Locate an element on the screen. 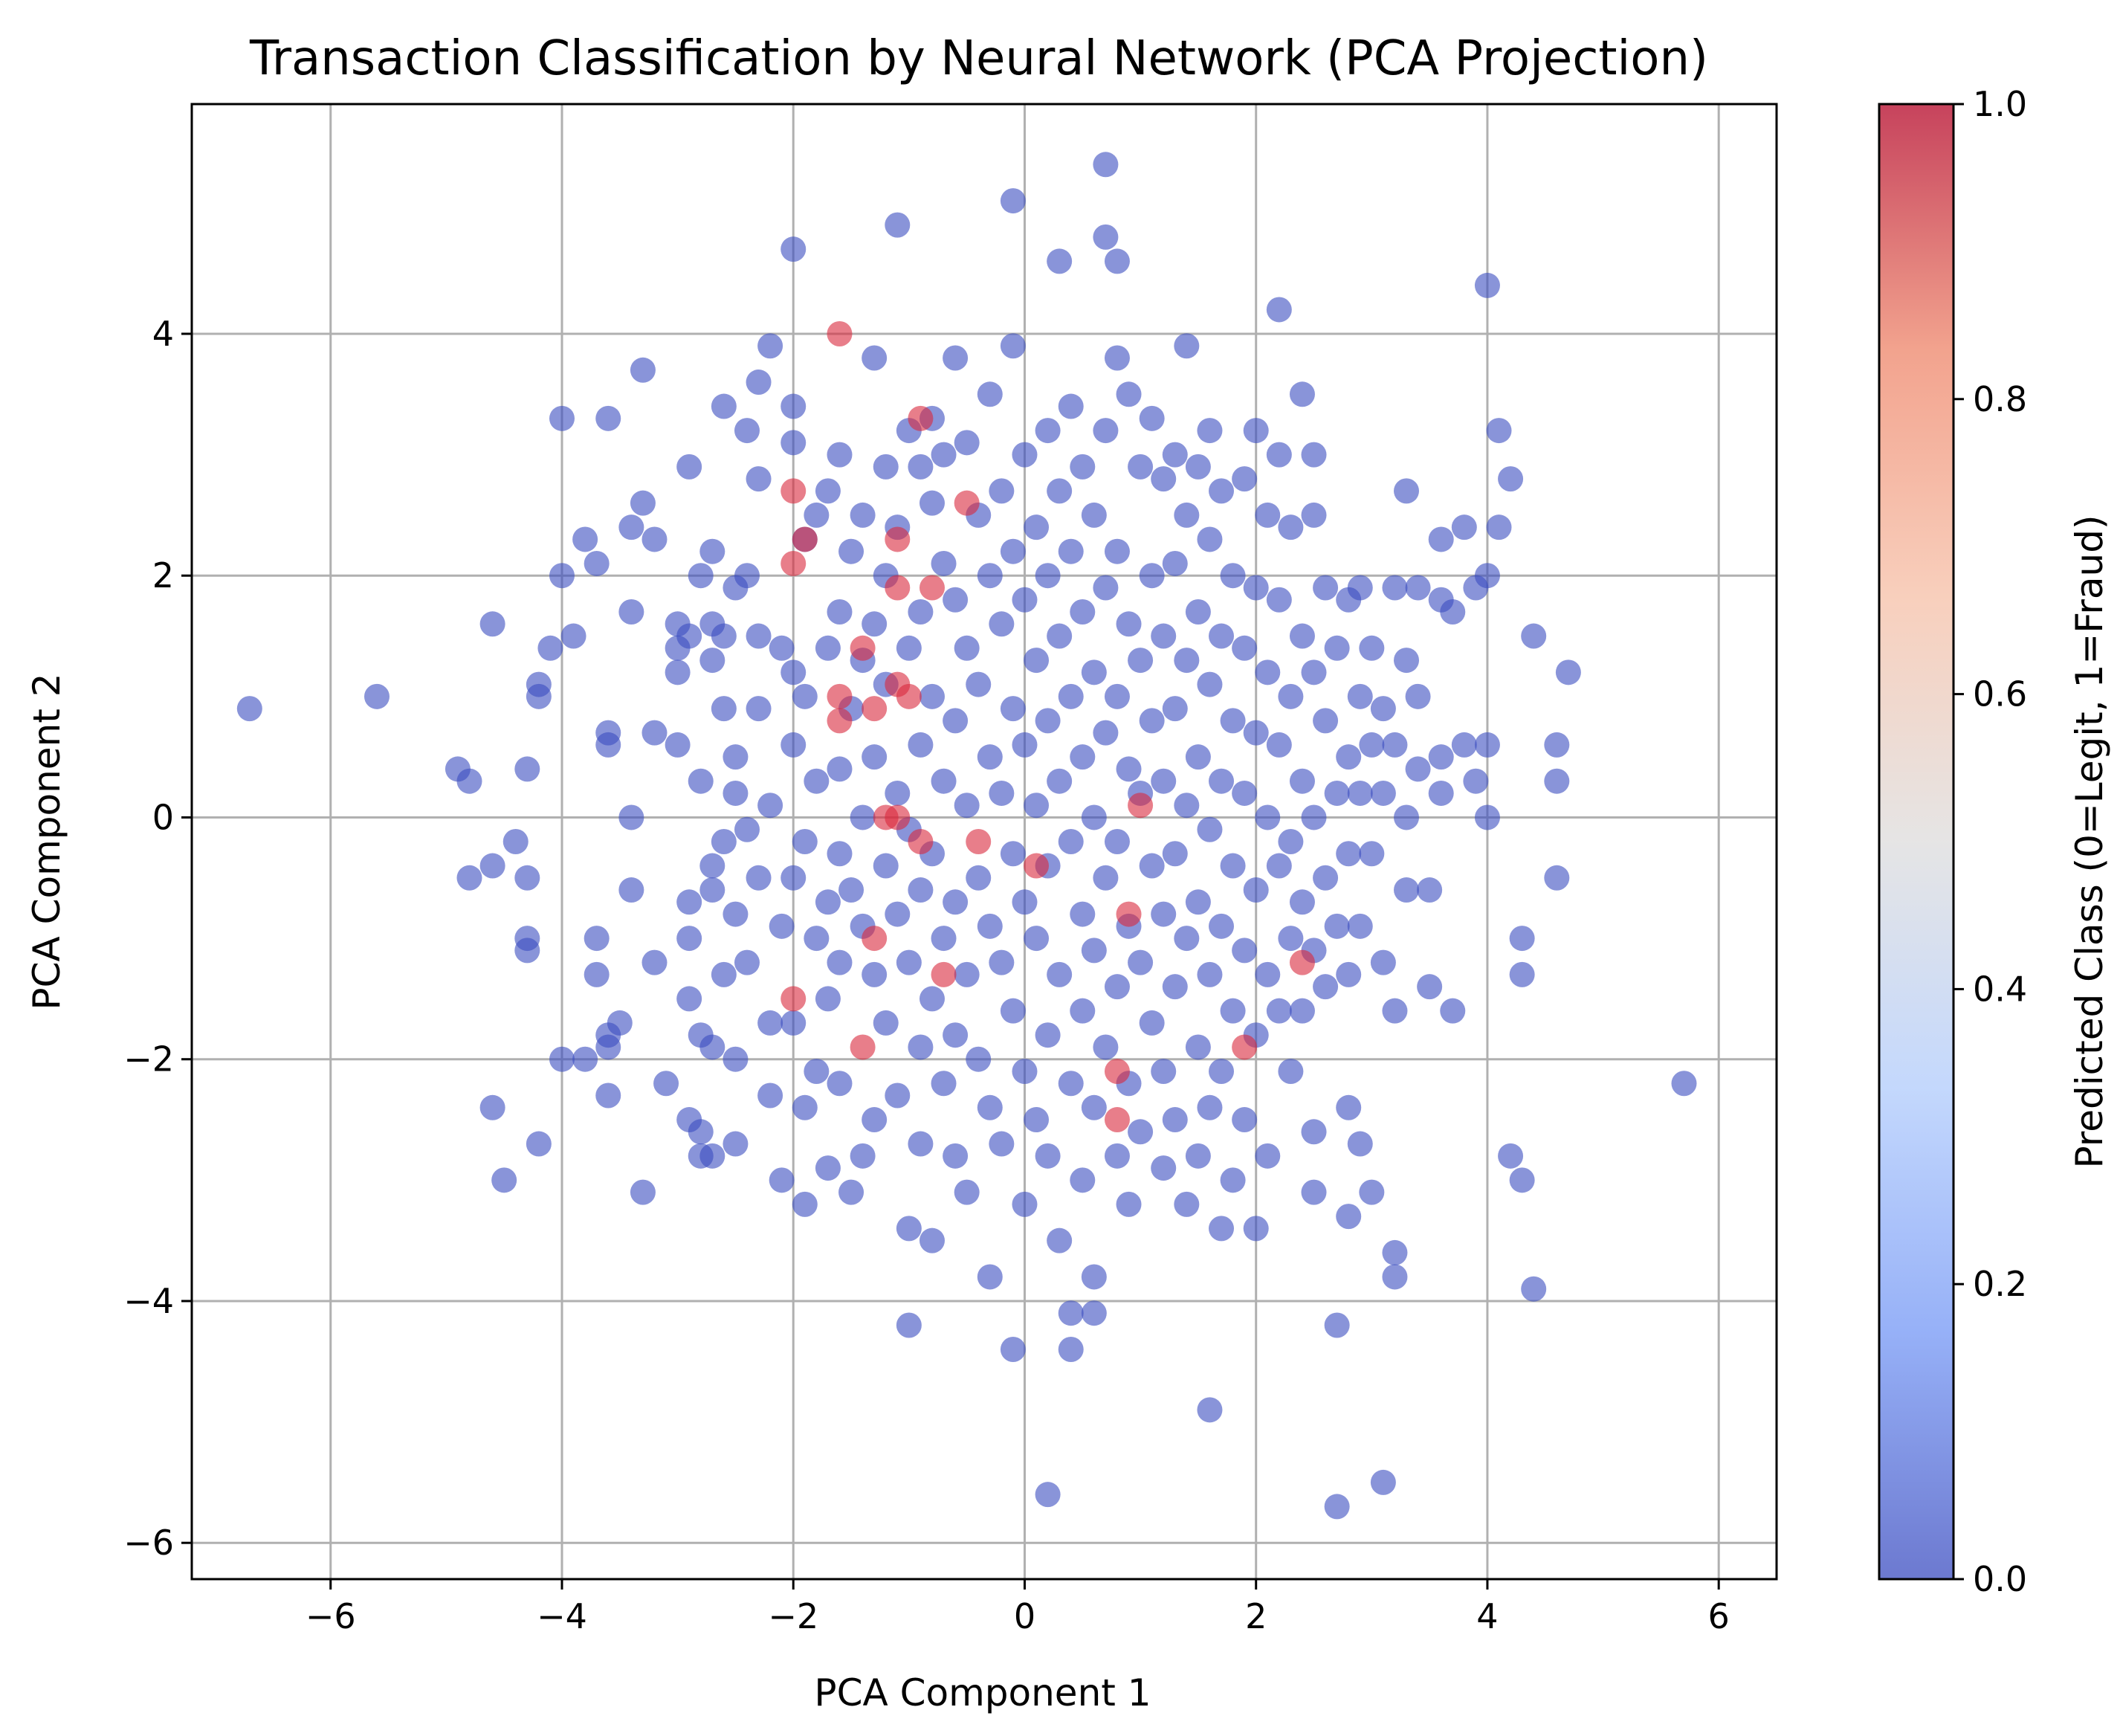  x-tick-label: 6 is located at coordinates (1719, 1616).